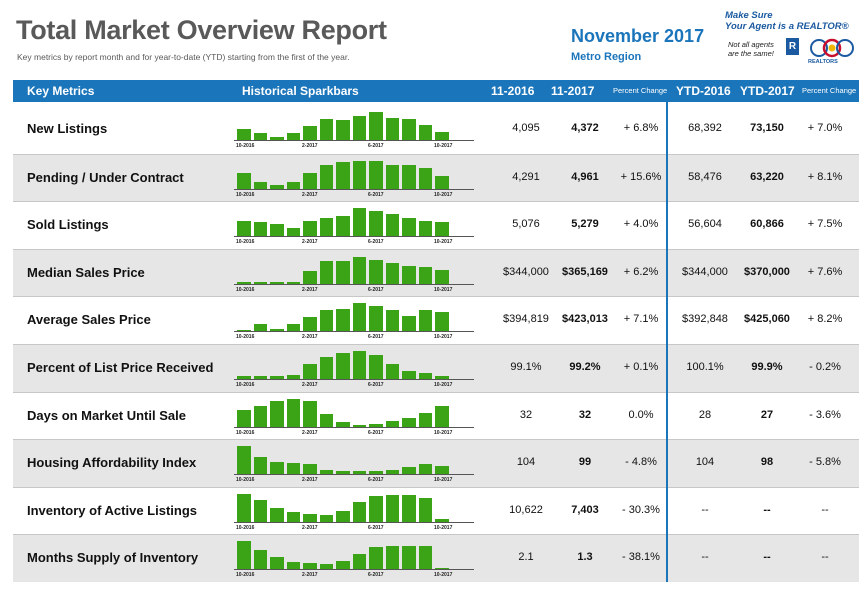 The image size is (860, 590). What do you see at coordinates (832, 48) in the screenshot?
I see `colorado-realtors-icon` at bounding box center [832, 48].